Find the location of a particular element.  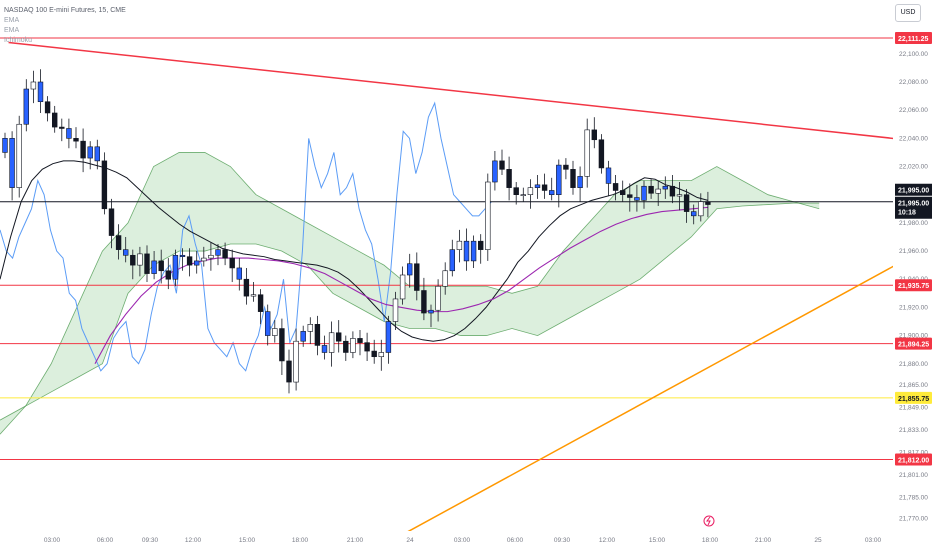

time-tick-label: 12:00 is located at coordinates (607, 540).